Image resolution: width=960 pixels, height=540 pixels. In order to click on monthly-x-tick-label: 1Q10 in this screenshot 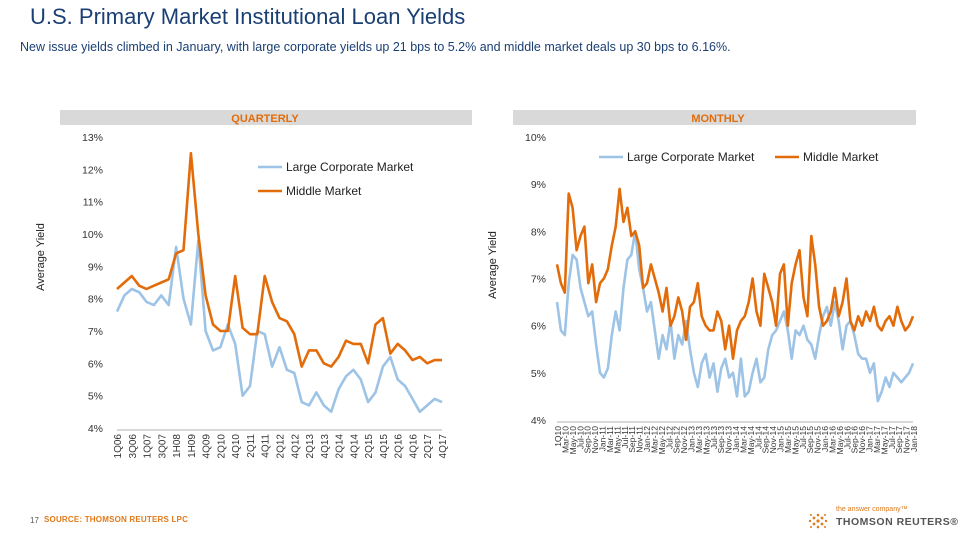, I will do `click(558, 436)`.